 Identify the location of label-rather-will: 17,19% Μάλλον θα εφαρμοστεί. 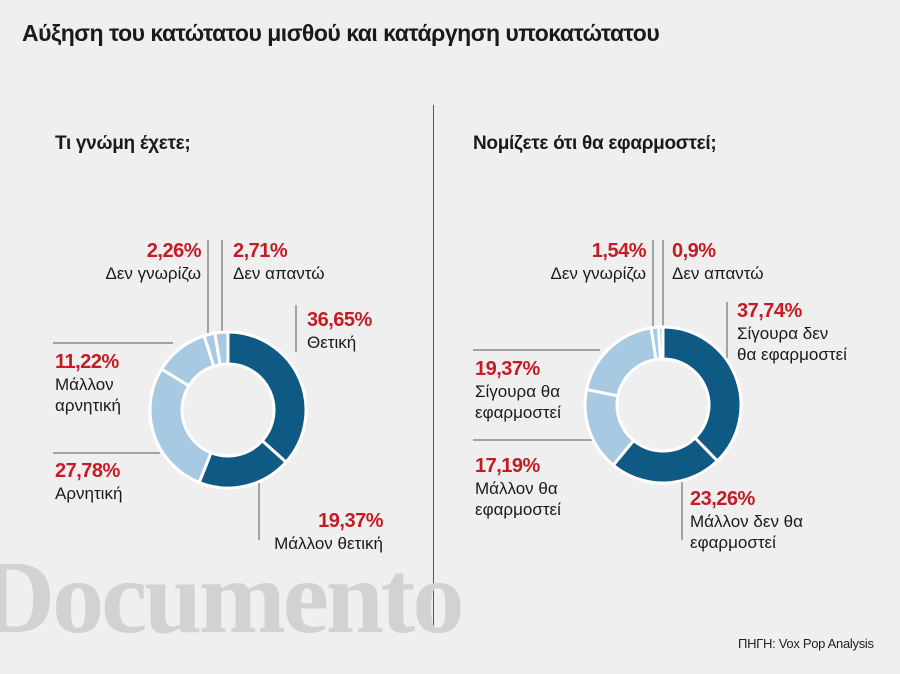
(518, 487).